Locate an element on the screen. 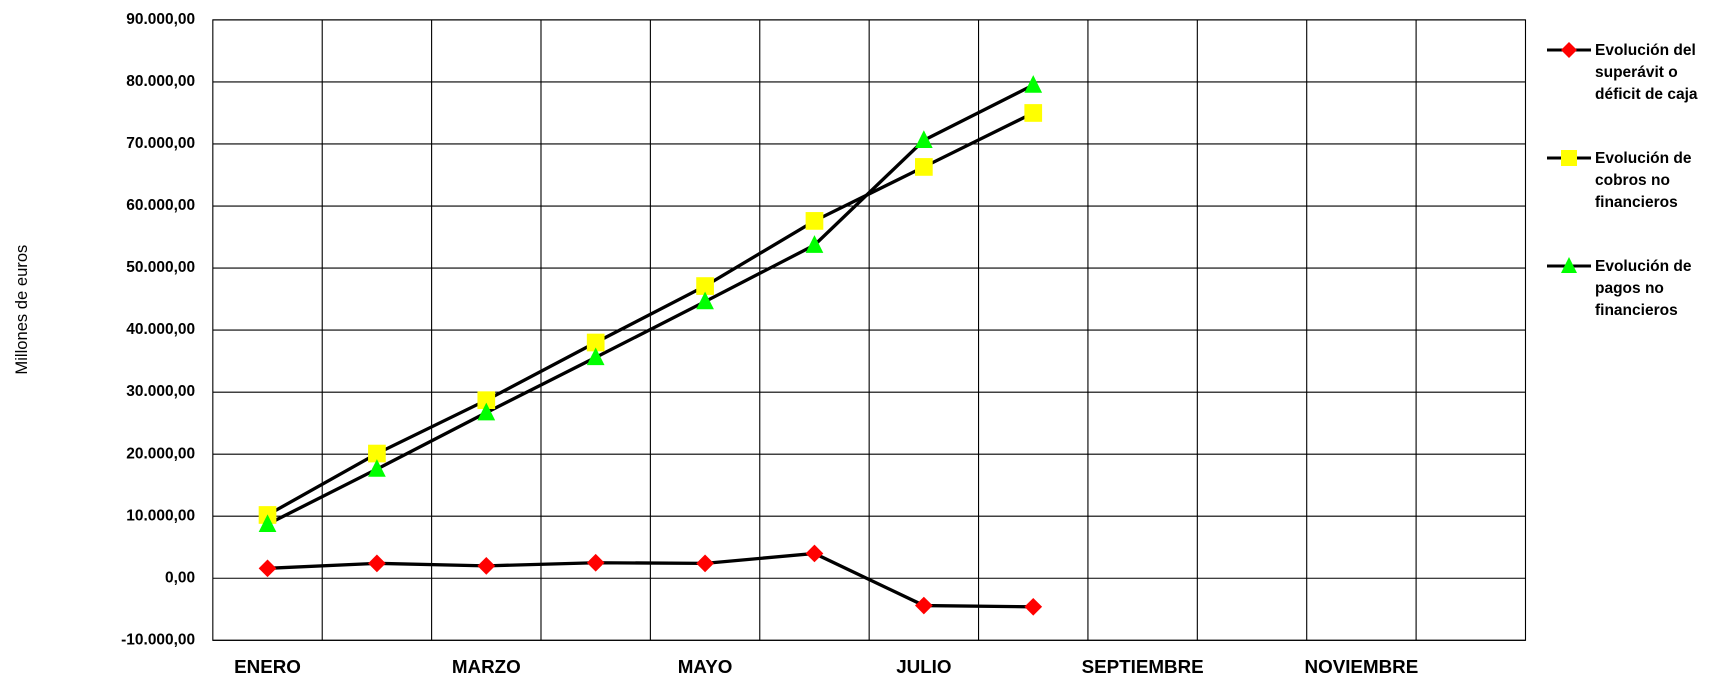 This screenshot has height=679, width=1735. legend-item: Evolución de pagos no financieros is located at coordinates (1640, 289).